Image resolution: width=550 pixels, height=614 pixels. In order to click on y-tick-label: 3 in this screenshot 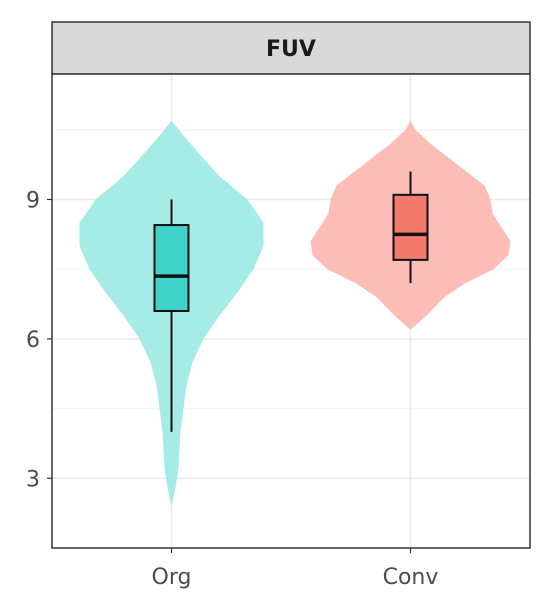, I will do `click(33, 479)`.